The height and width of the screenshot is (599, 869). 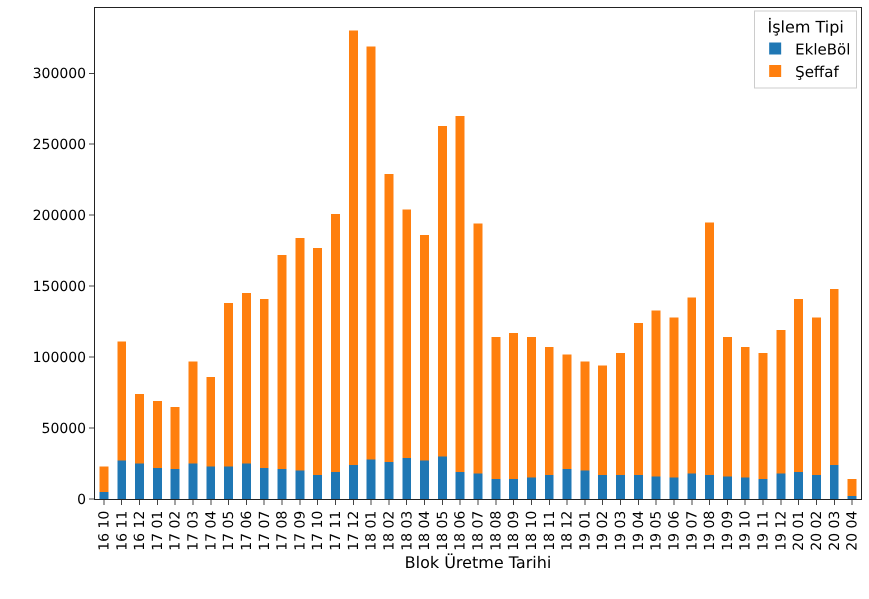 I want to click on x-tick-label: 17 09, so click(x=300, y=530).